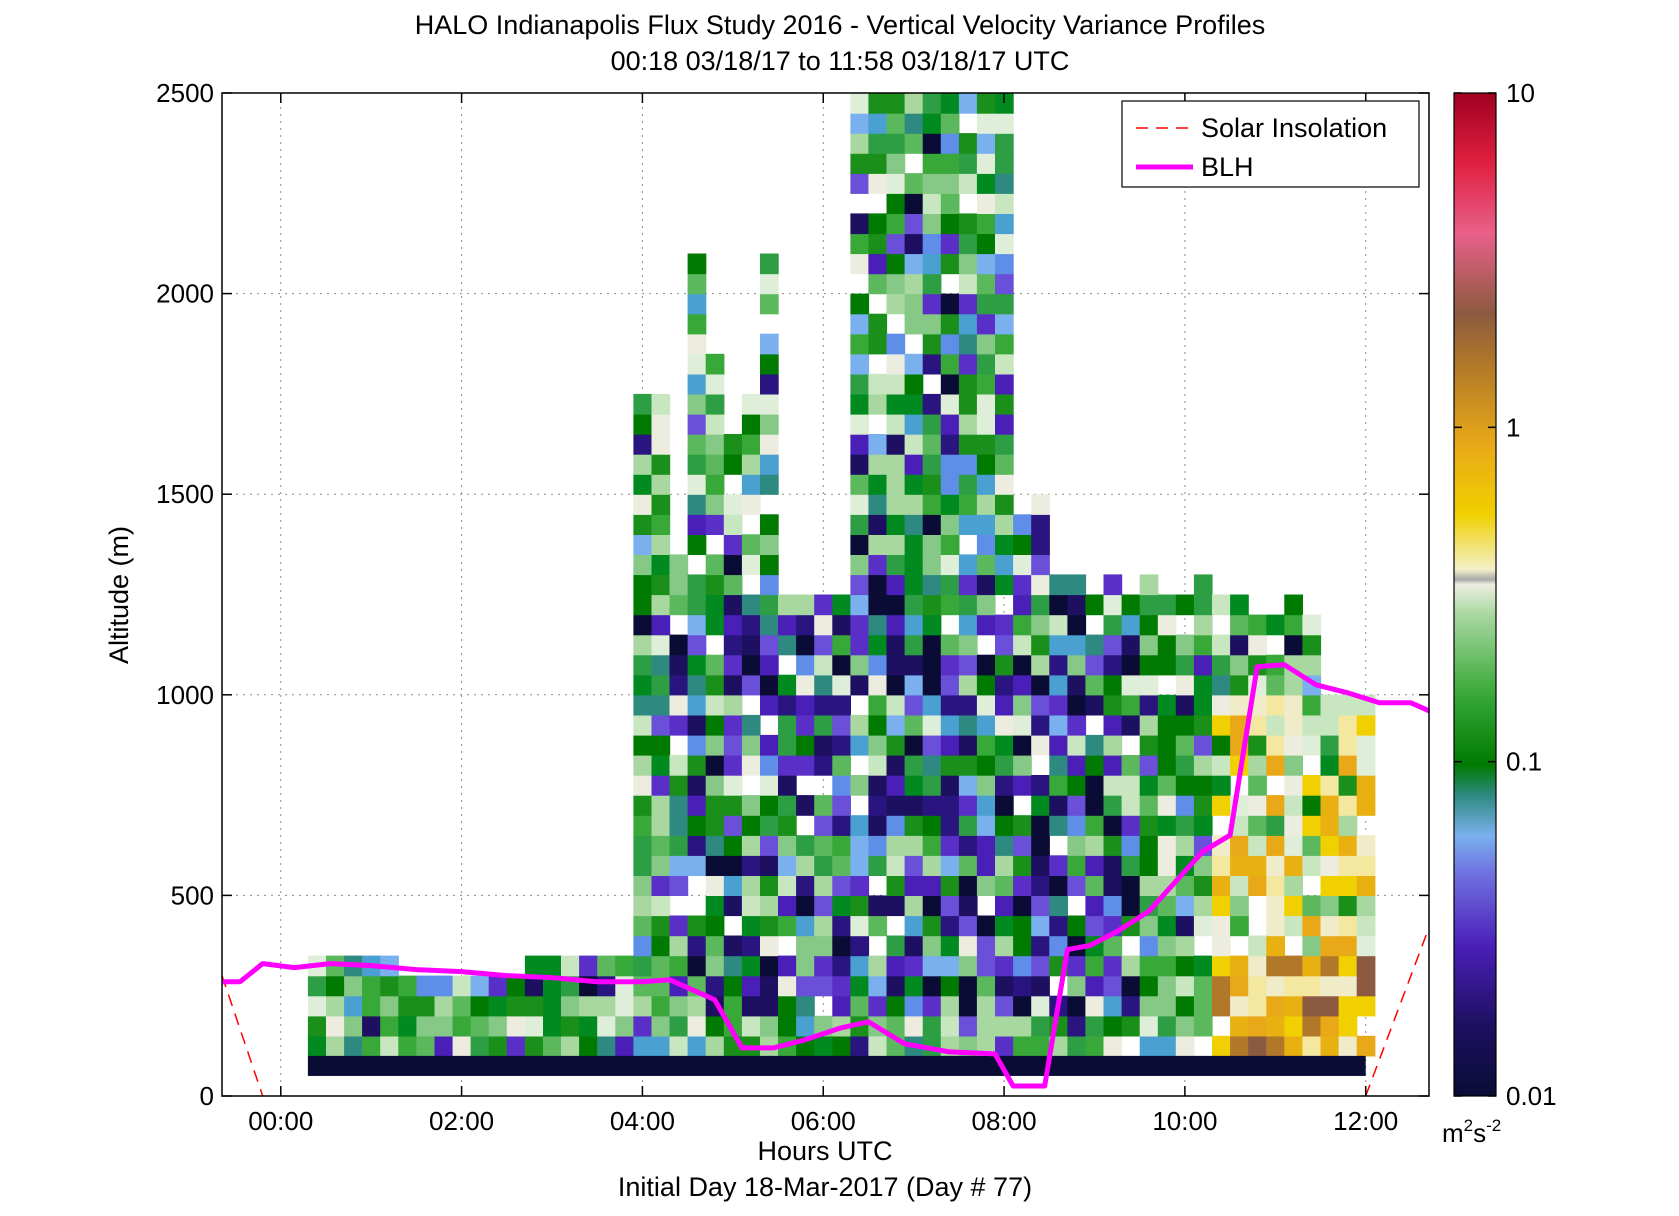  Describe the element at coordinates (1531, 1096) in the screenshot. I see `colorbar-tick-label: 0.01` at that location.